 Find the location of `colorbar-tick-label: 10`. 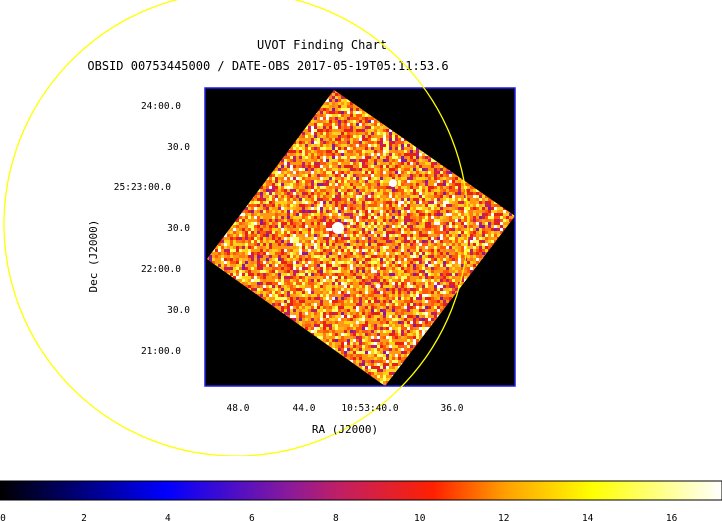

colorbar-tick-label: 10 is located at coordinates (420, 517).